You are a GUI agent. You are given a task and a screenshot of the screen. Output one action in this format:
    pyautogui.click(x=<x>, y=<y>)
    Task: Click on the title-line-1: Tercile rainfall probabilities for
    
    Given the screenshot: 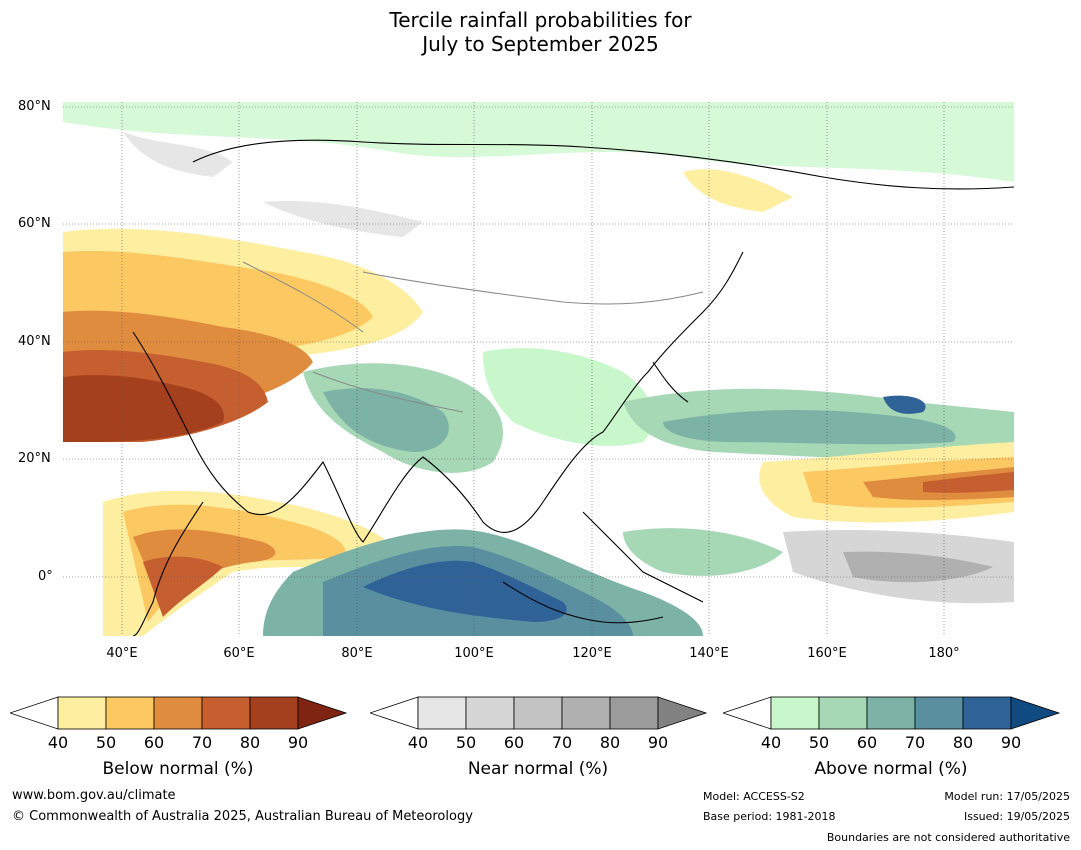 What is the action you would take?
    pyautogui.click(x=540, y=20)
    